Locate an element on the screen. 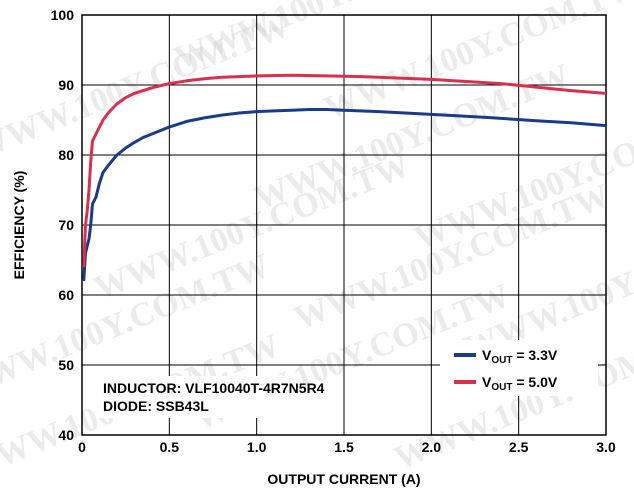  legend-box is located at coordinates (519, 368).